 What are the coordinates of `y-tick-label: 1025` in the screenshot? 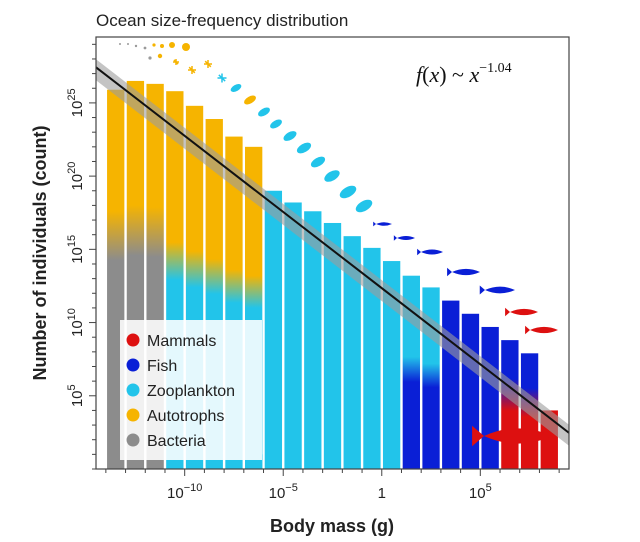 It's located at (76, 102).